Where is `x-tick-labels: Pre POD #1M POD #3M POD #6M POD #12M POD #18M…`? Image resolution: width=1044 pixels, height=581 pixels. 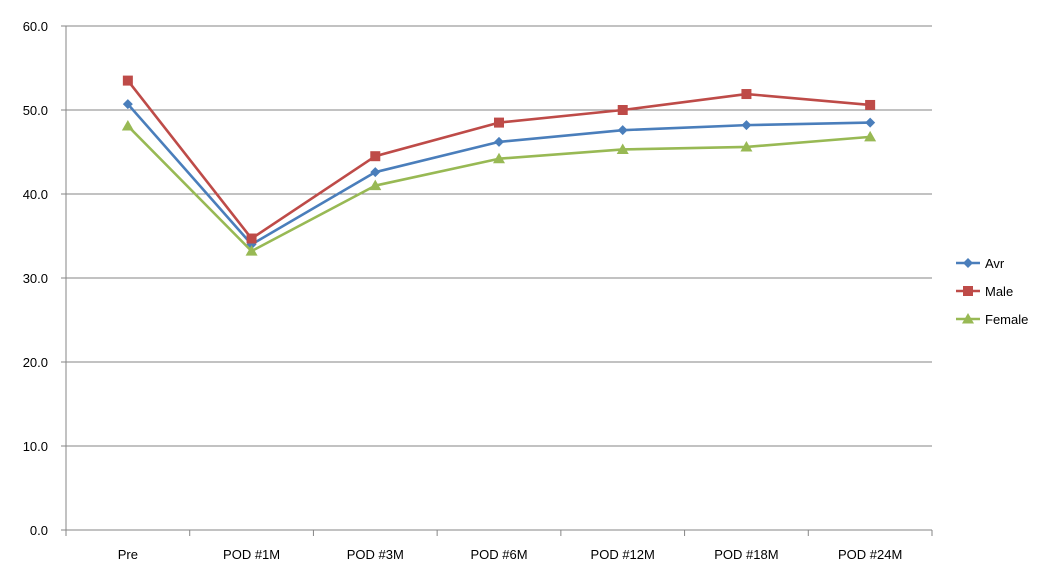
x-tick-labels: Pre POD #1M POD #3M POD #6M POD #12M POD #18M… is located at coordinates (510, 554).